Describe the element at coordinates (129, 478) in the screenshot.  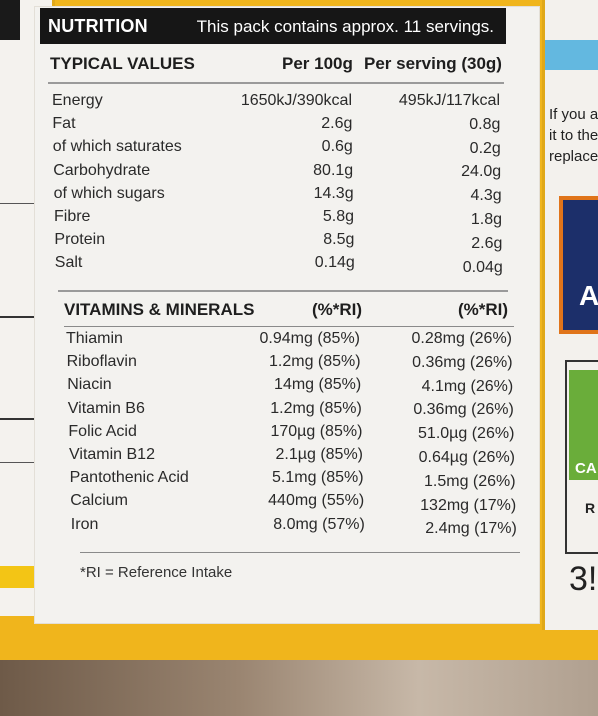
I see `row-label: Pantothenic Acid` at that location.